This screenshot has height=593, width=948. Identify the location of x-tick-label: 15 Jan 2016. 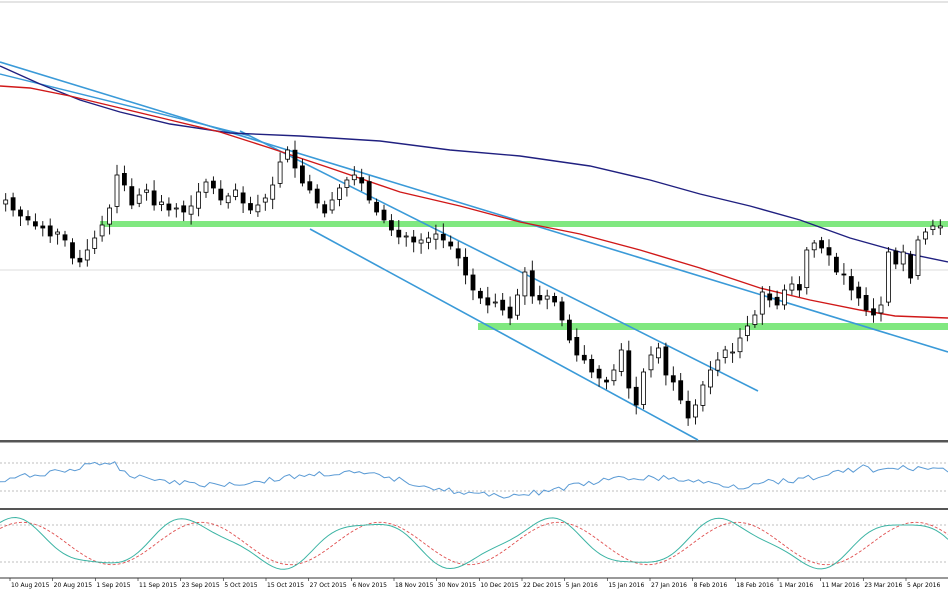
(626, 585).